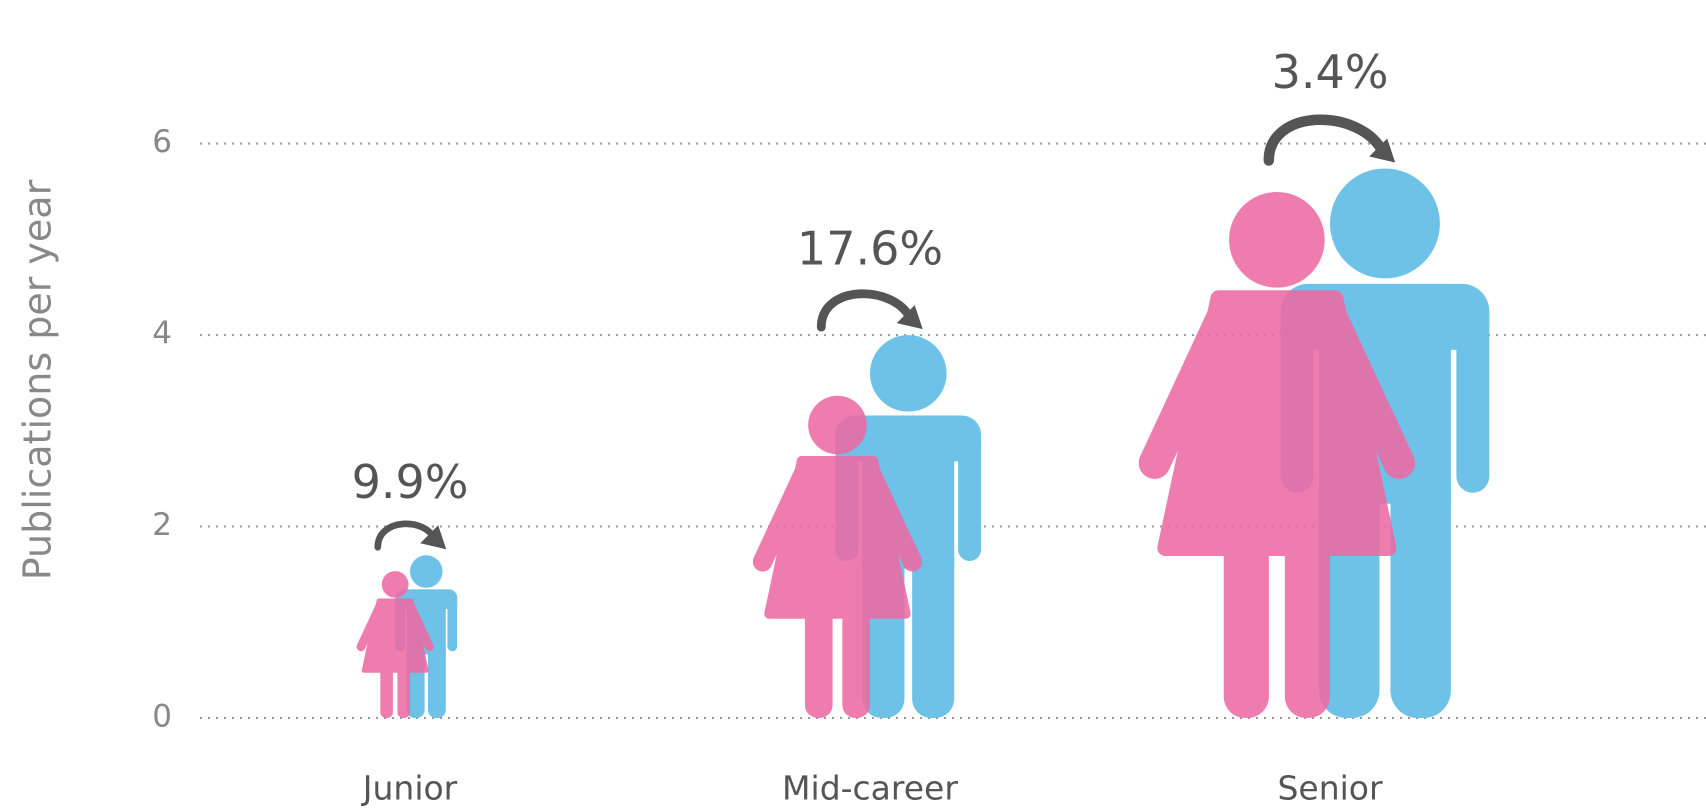 Image resolution: width=1706 pixels, height=812 pixels. I want to click on annotation: 17.6%, so click(870, 249).